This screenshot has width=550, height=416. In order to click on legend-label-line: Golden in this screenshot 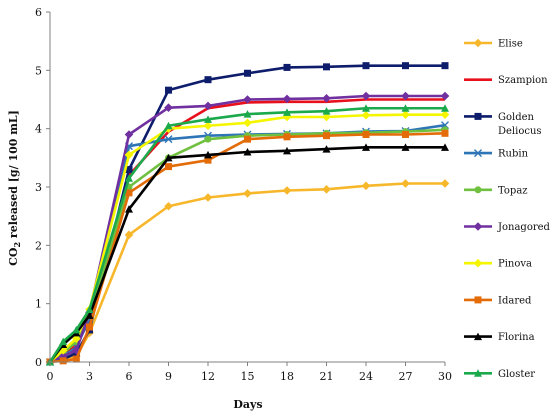, I will do `click(516, 117)`.